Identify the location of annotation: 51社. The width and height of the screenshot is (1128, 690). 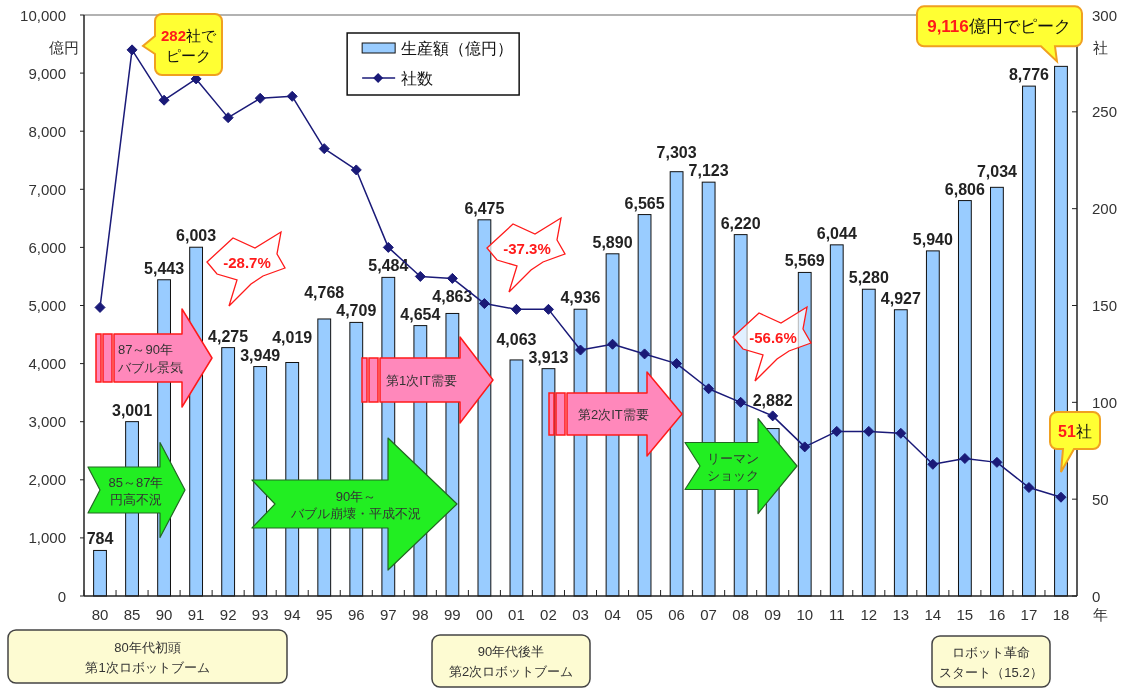
(1075, 430).